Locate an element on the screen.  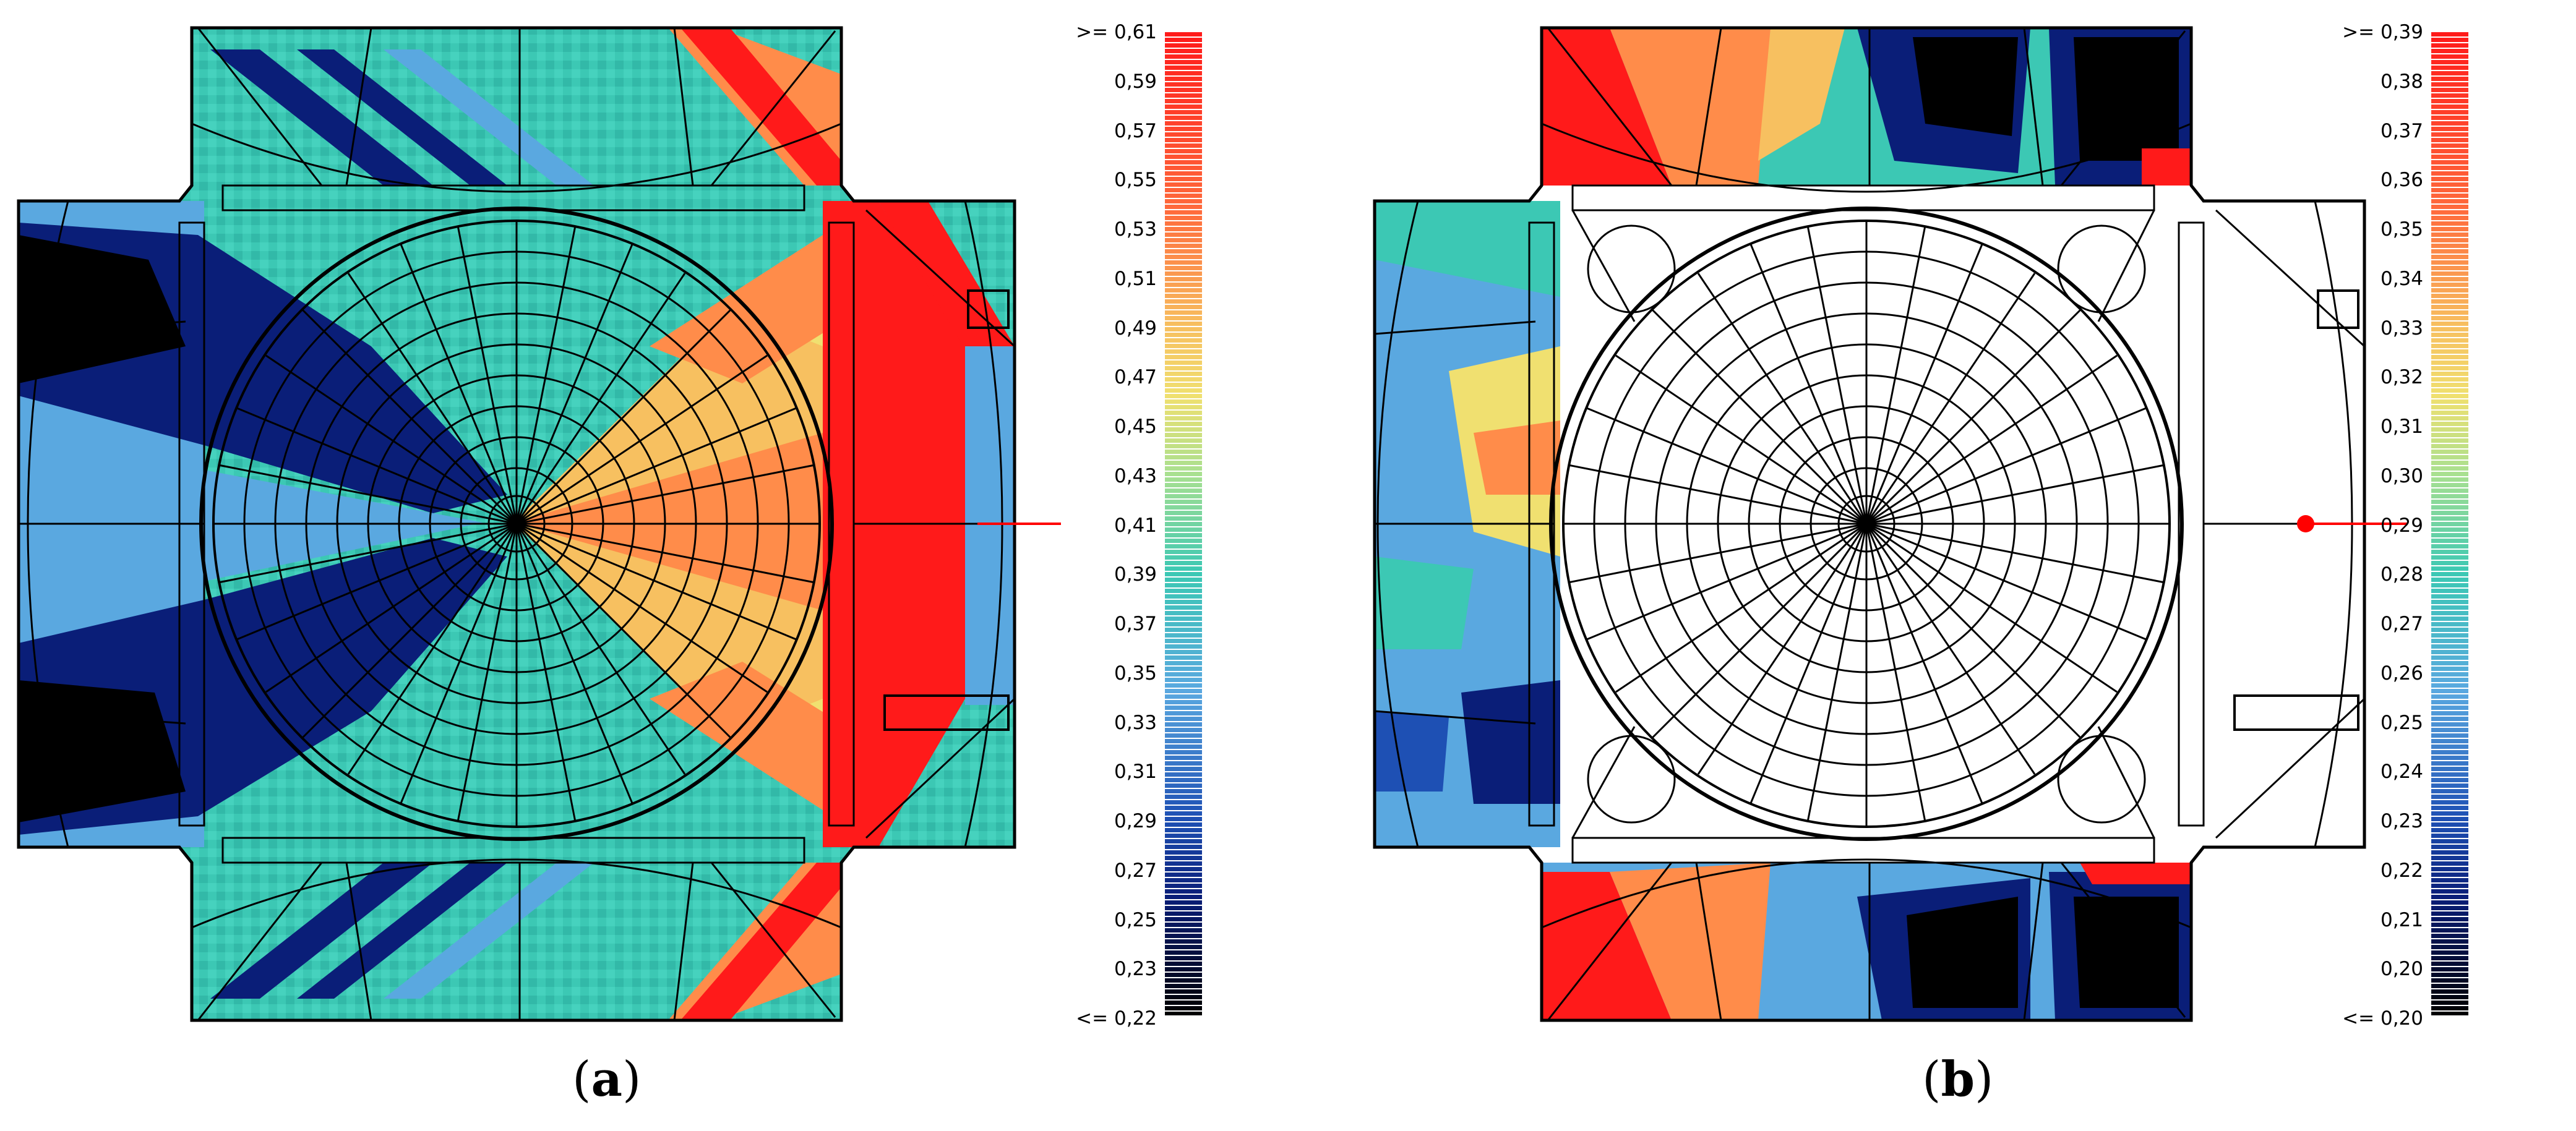
legend-tick-label: 0,43 is located at coordinates (1135, 476).